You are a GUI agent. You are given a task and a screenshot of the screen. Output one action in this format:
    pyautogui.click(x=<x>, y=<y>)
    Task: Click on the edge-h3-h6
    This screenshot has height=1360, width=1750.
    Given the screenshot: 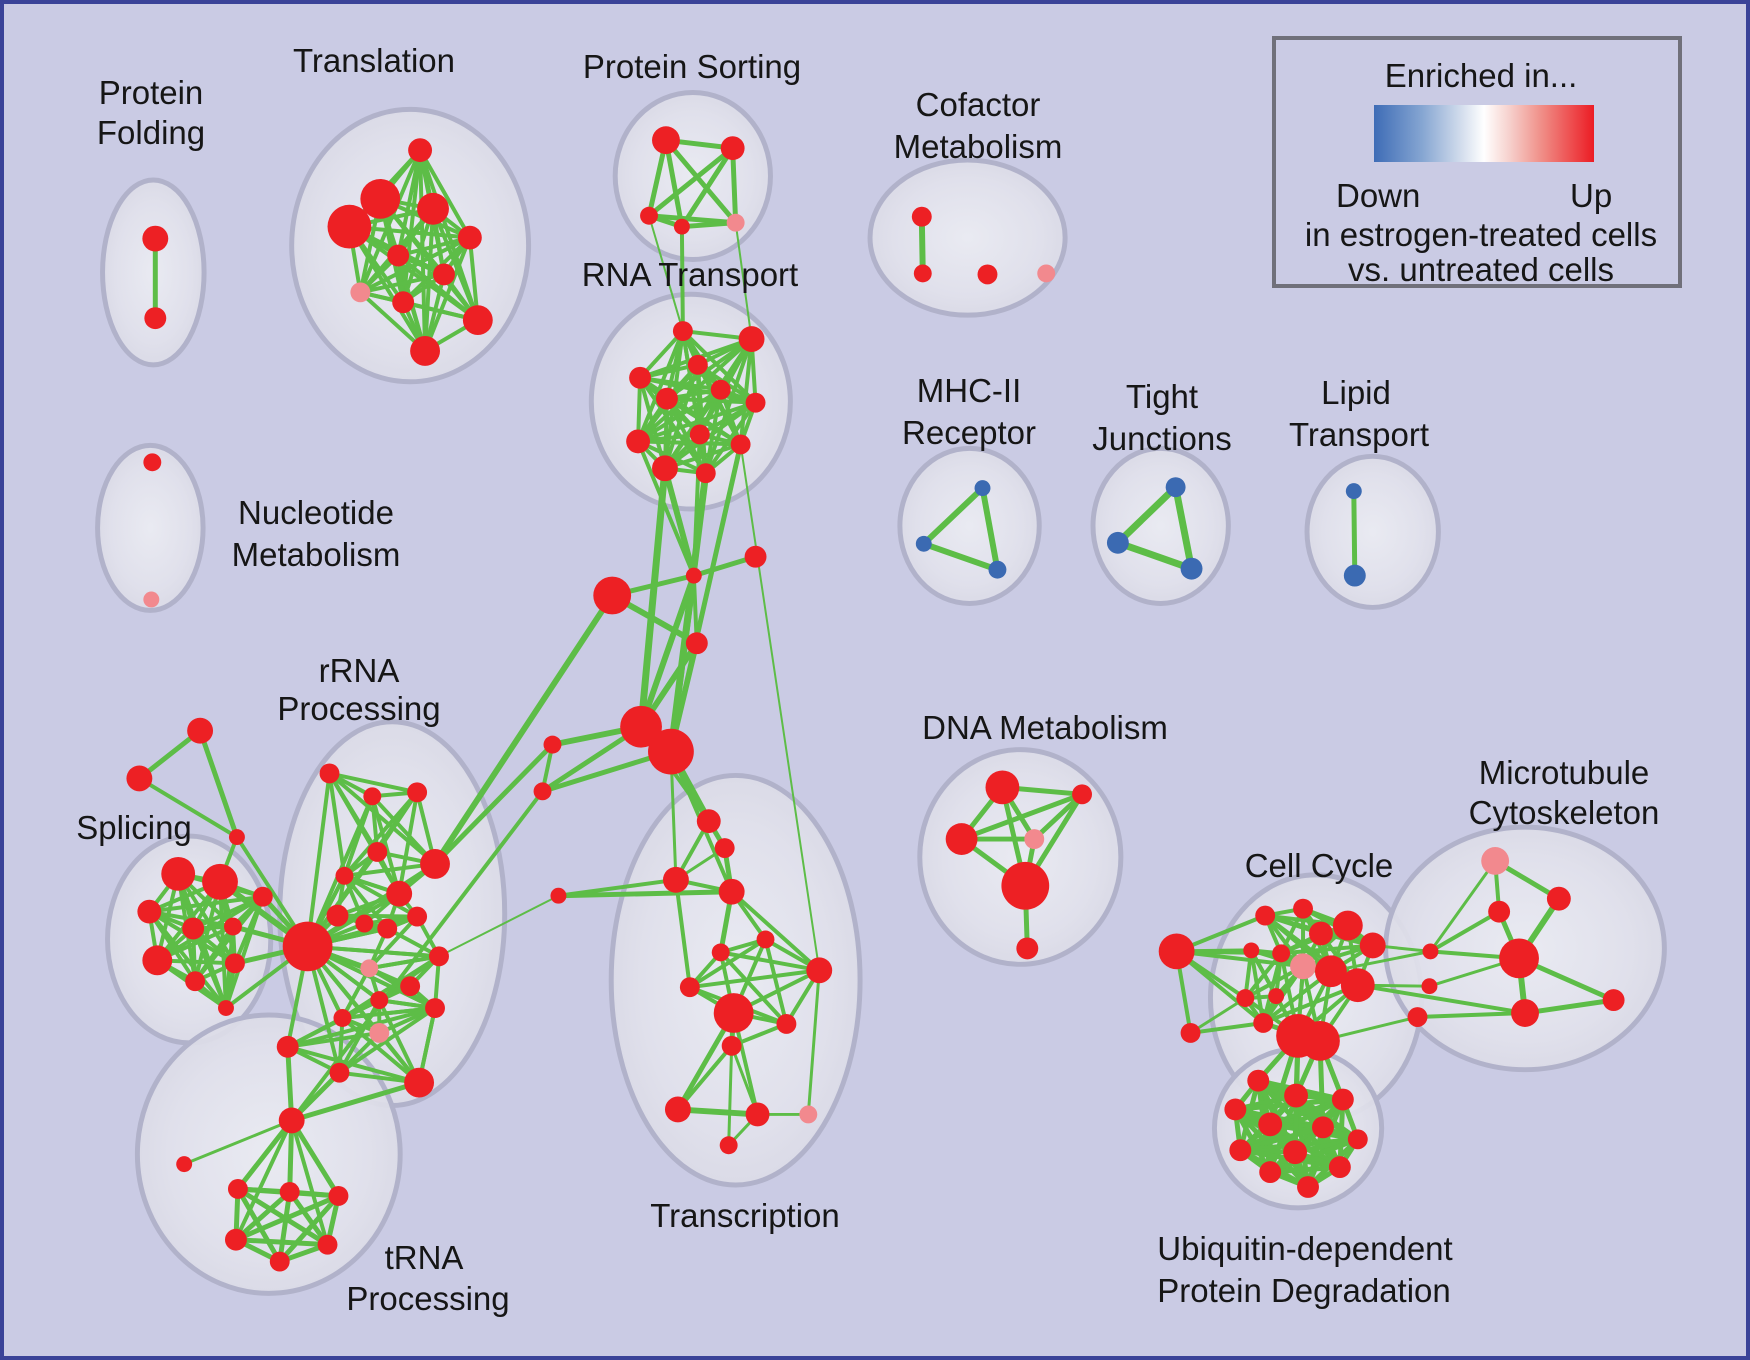 What is the action you would take?
    pyautogui.click(x=309, y=1229)
    